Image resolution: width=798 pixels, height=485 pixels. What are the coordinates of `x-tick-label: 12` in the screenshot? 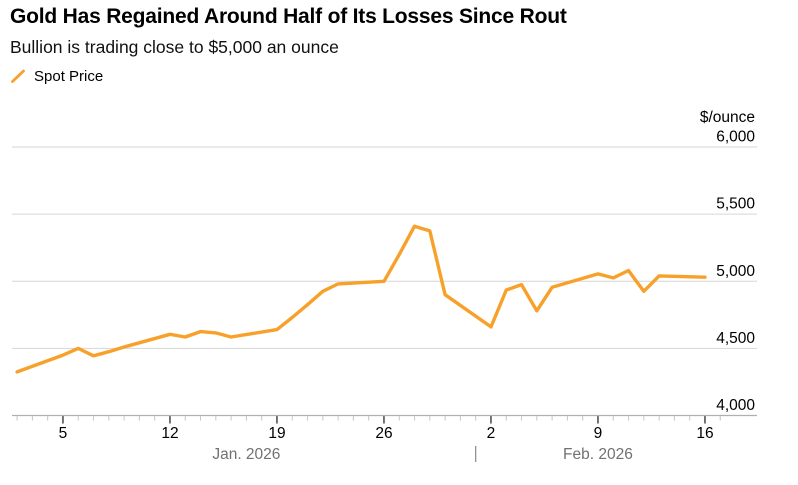 It's located at (169, 433).